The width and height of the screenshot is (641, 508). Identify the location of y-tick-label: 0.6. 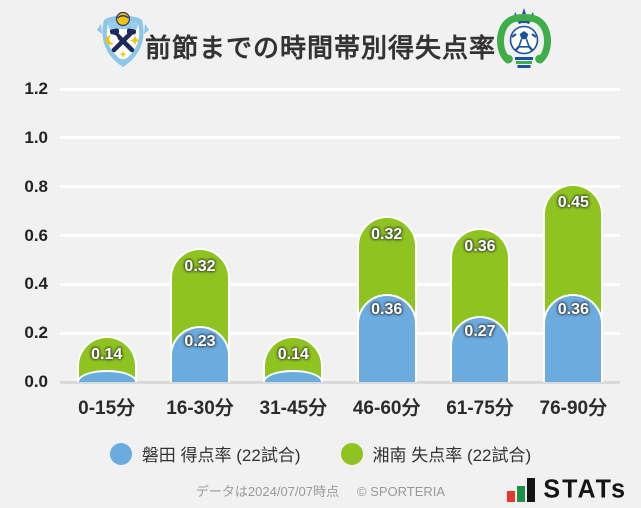
(36, 235).